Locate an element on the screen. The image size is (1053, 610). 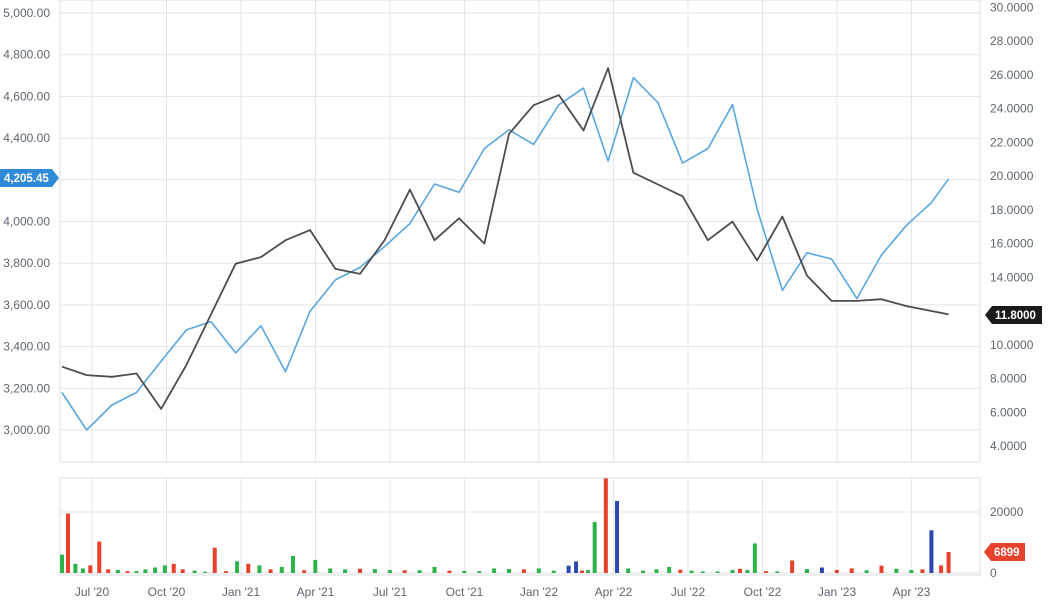
secondary-tag-text: 11.8000 is located at coordinates (1015, 316).